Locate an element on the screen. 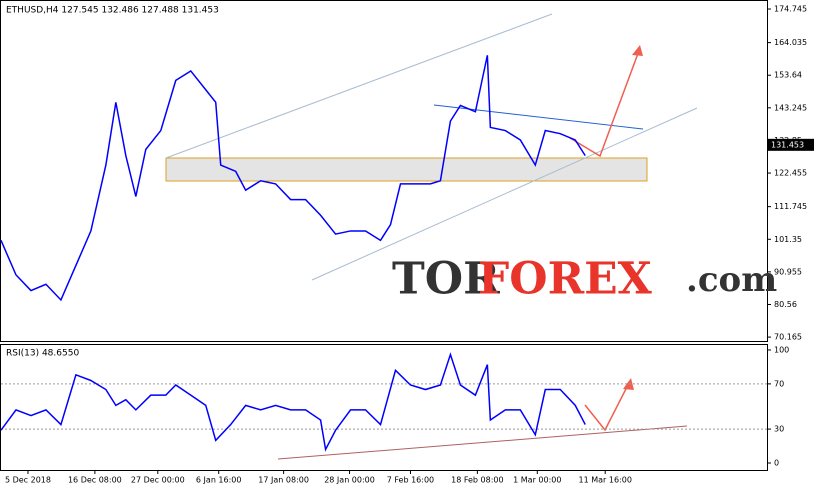 This screenshot has height=491, width=815. trend-line is located at coordinates (482, 442).